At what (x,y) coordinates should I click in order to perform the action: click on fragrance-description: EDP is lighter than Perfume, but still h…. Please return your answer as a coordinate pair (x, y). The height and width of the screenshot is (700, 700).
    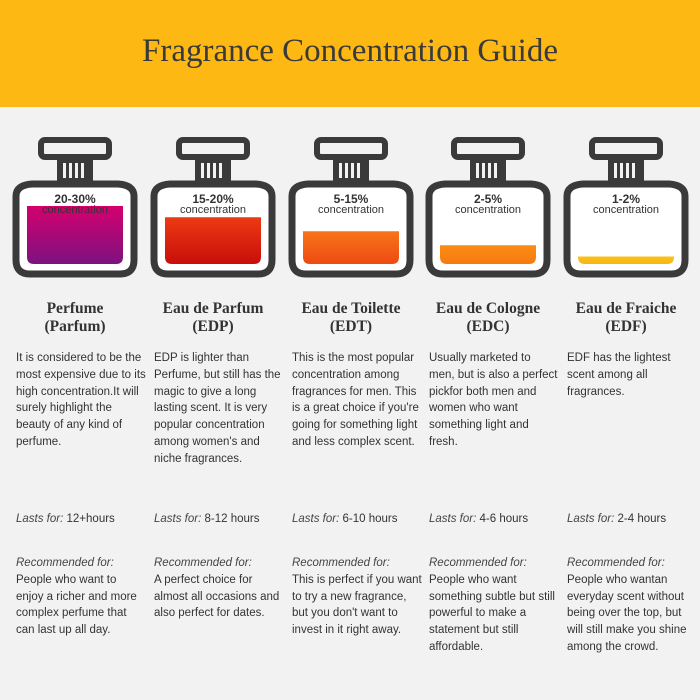
    Looking at the image, I should click on (217, 408).